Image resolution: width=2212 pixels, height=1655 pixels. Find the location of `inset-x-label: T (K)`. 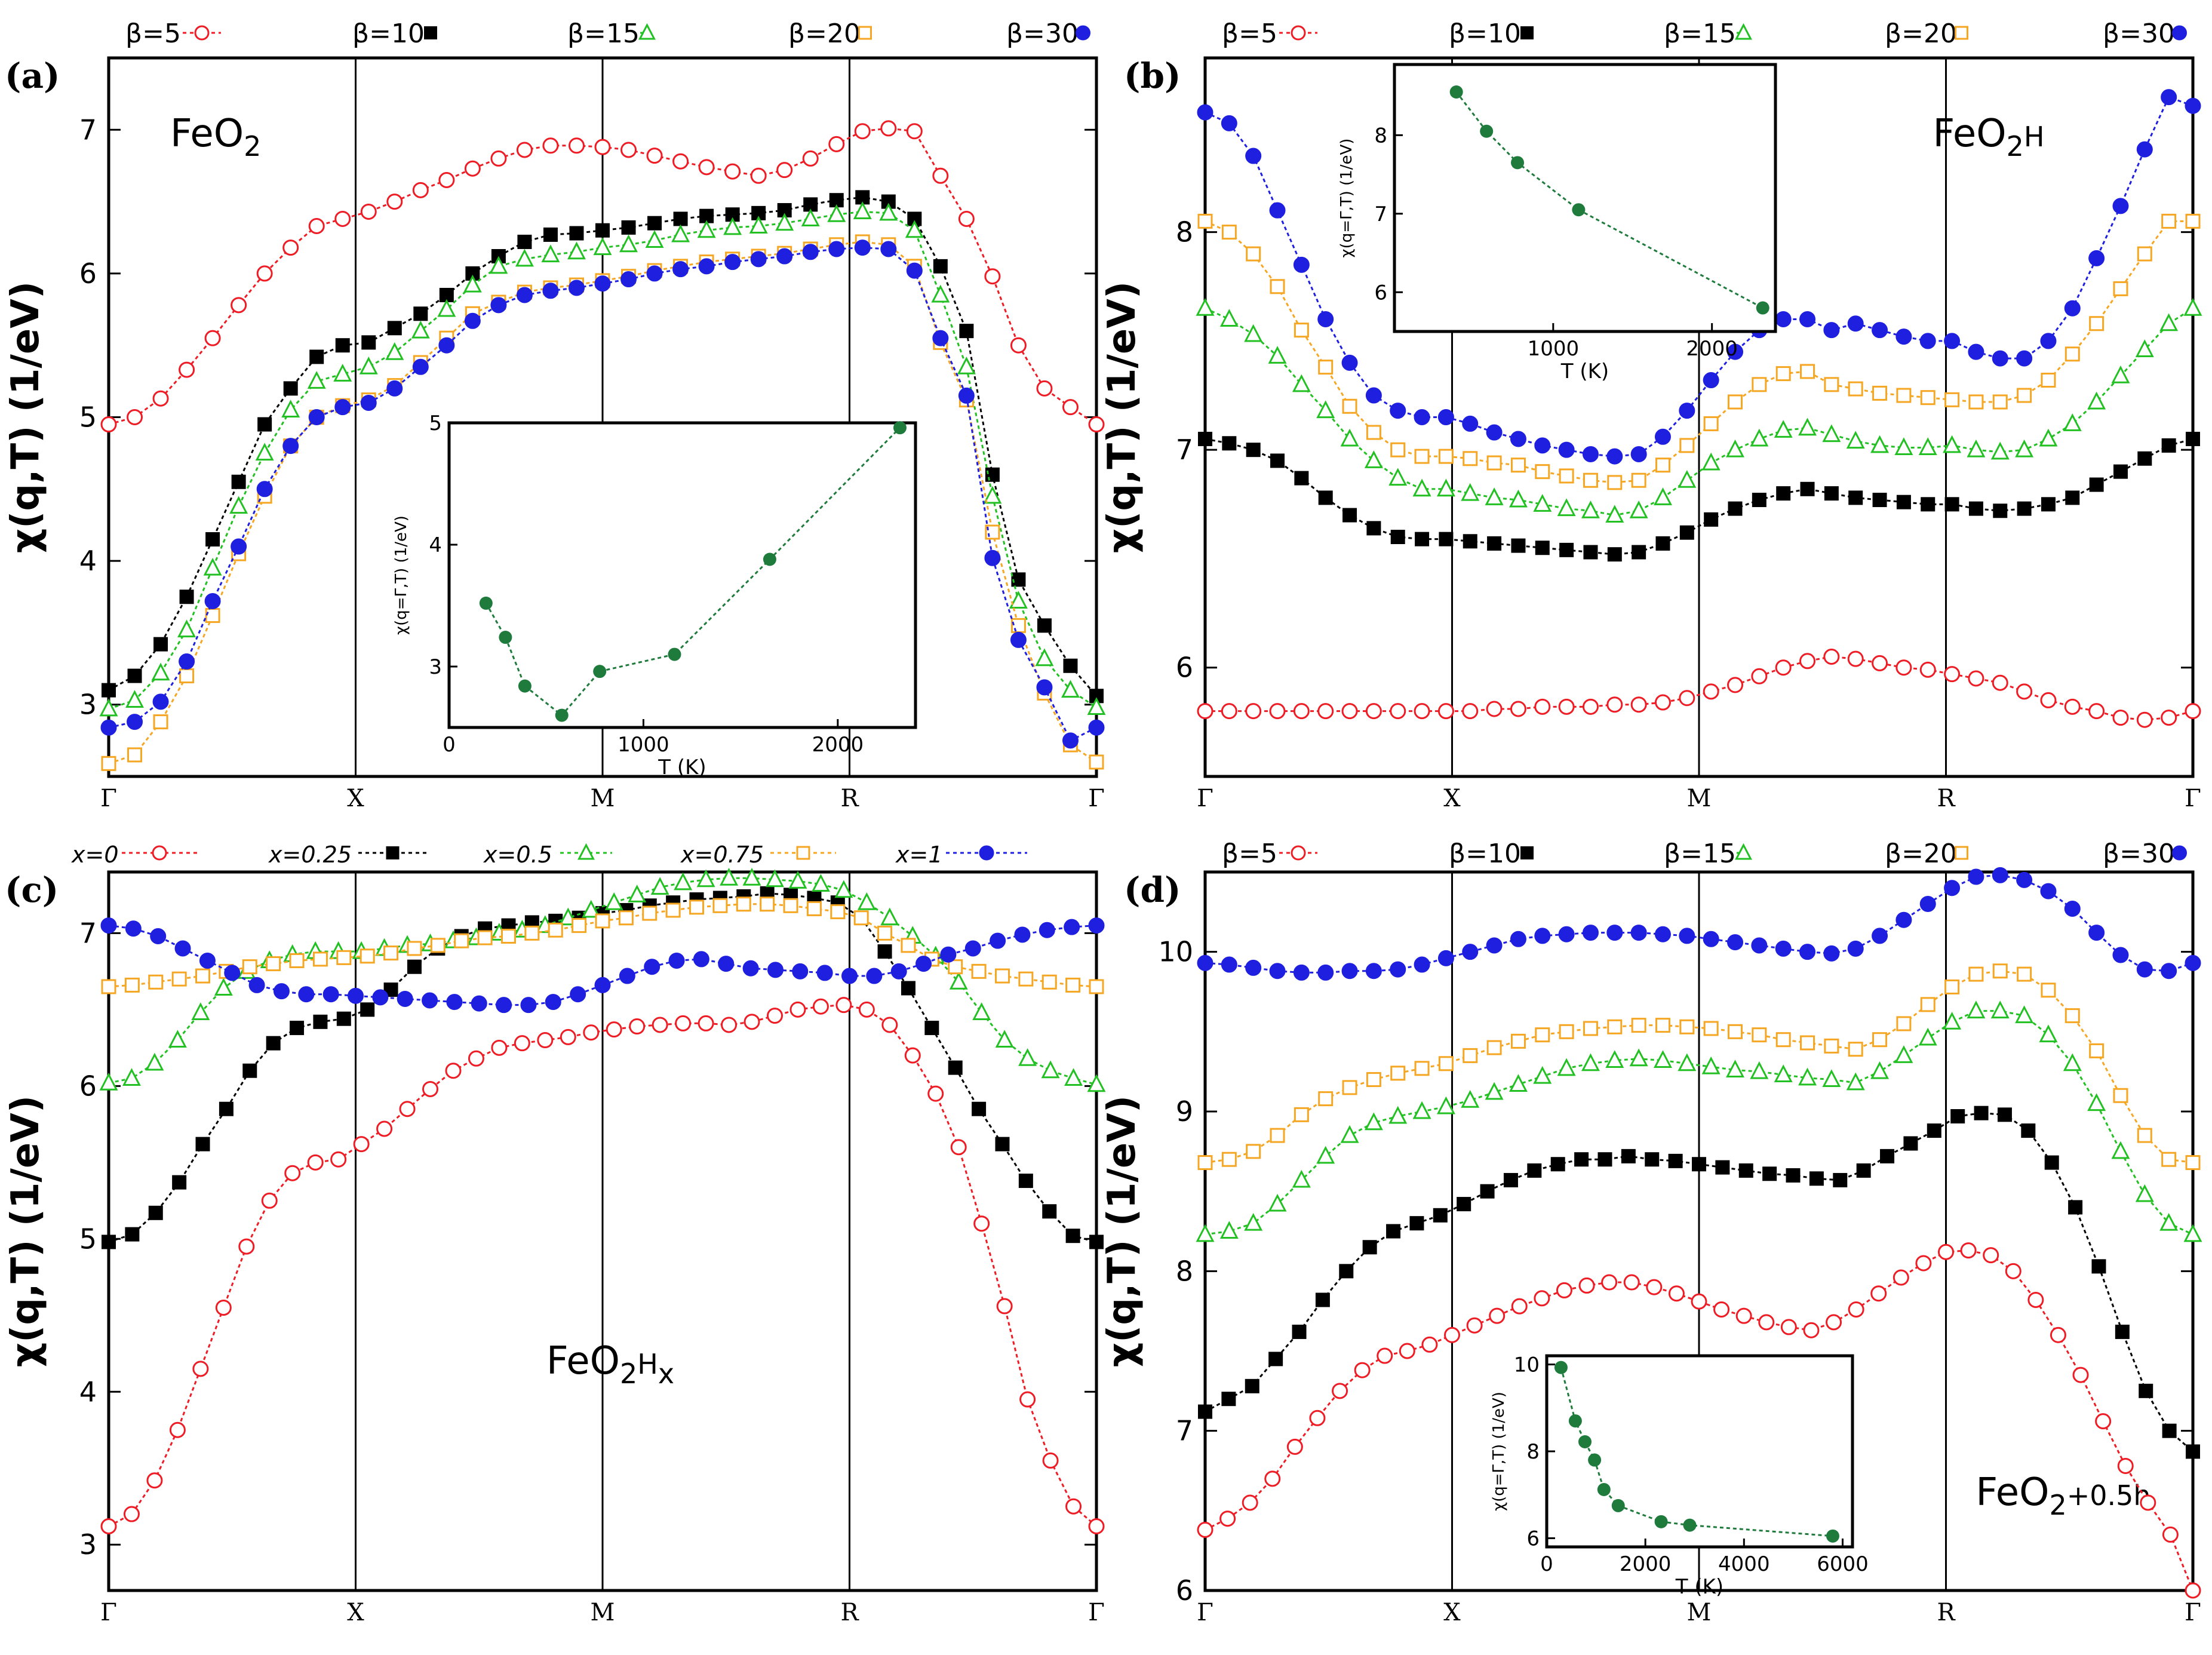

inset-x-label: T (K) is located at coordinates (682, 767).